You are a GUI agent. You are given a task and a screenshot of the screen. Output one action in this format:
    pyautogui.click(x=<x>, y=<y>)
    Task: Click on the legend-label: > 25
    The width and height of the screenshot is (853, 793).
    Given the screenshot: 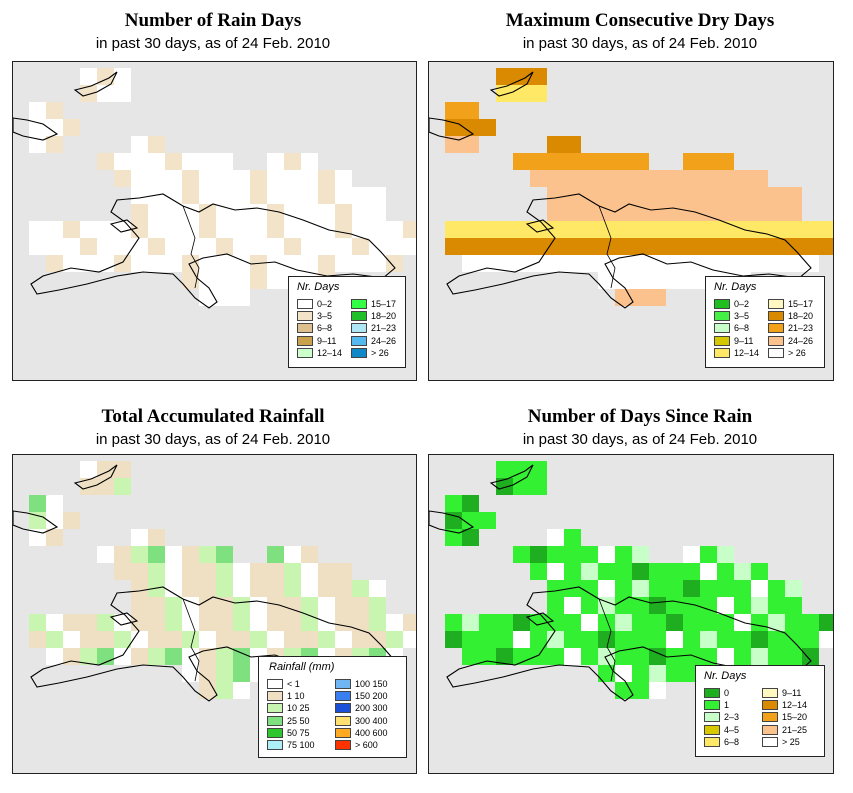 What is the action you would take?
    pyautogui.click(x=791, y=741)
    